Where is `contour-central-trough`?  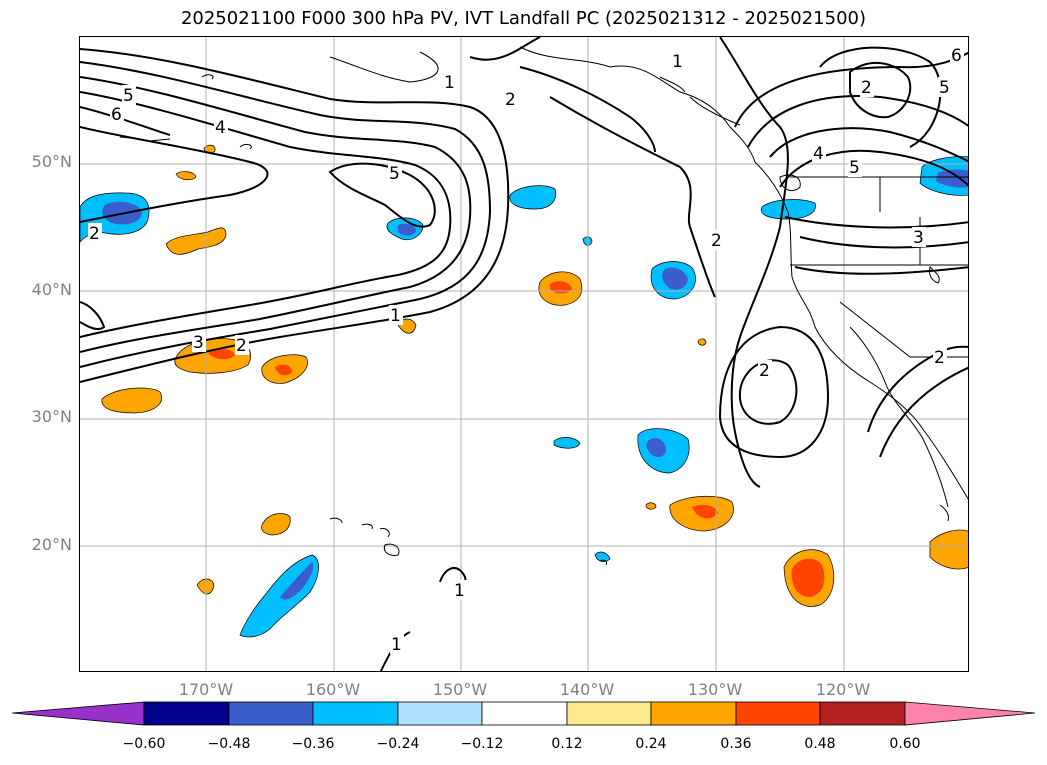 contour-central-trough is located at coordinates (632, 197).